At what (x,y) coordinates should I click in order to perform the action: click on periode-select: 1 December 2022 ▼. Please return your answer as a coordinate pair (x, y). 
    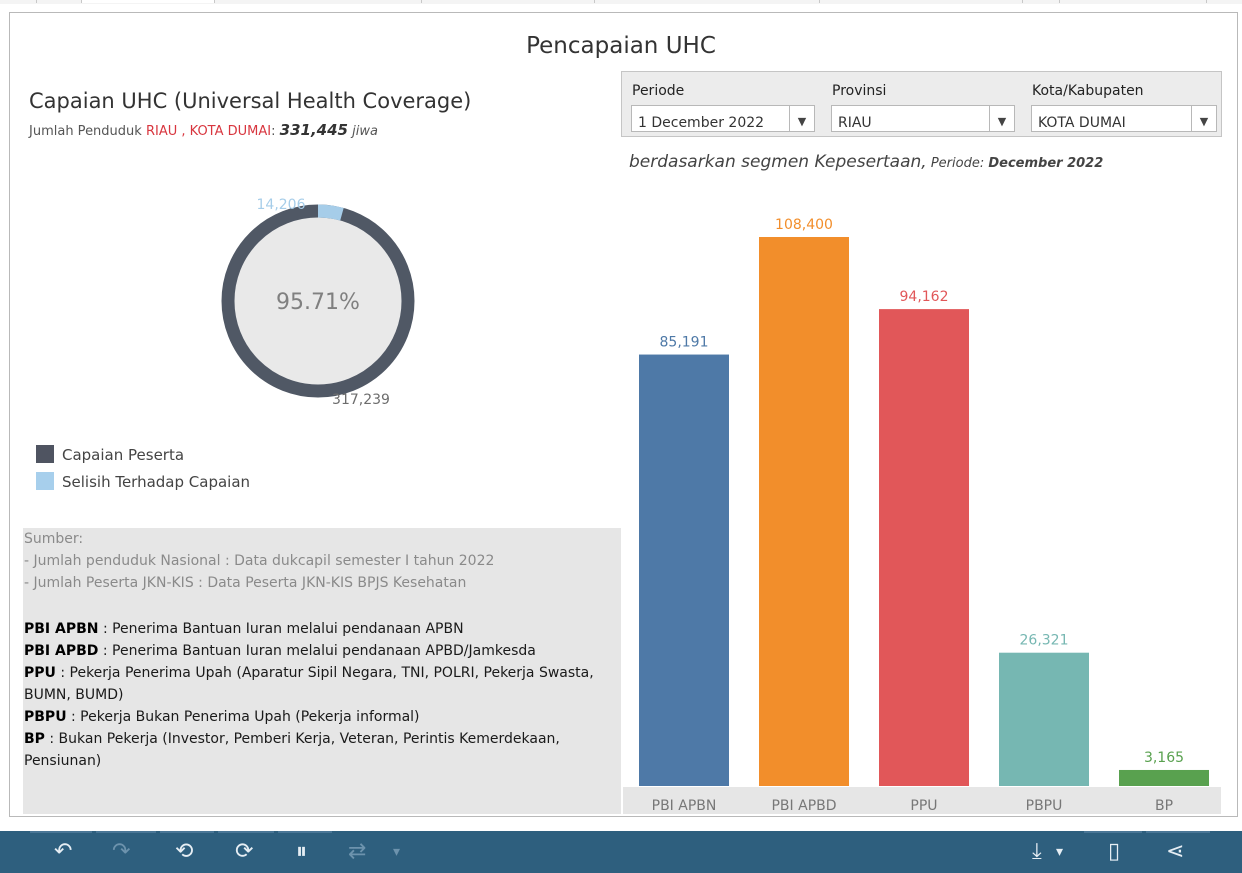
    Looking at the image, I should click on (723, 118).